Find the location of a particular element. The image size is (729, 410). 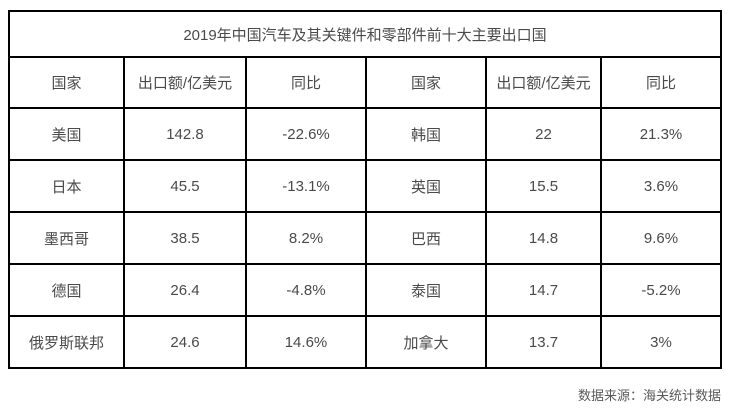

export-value-cell: 26.4 is located at coordinates (185, 290).